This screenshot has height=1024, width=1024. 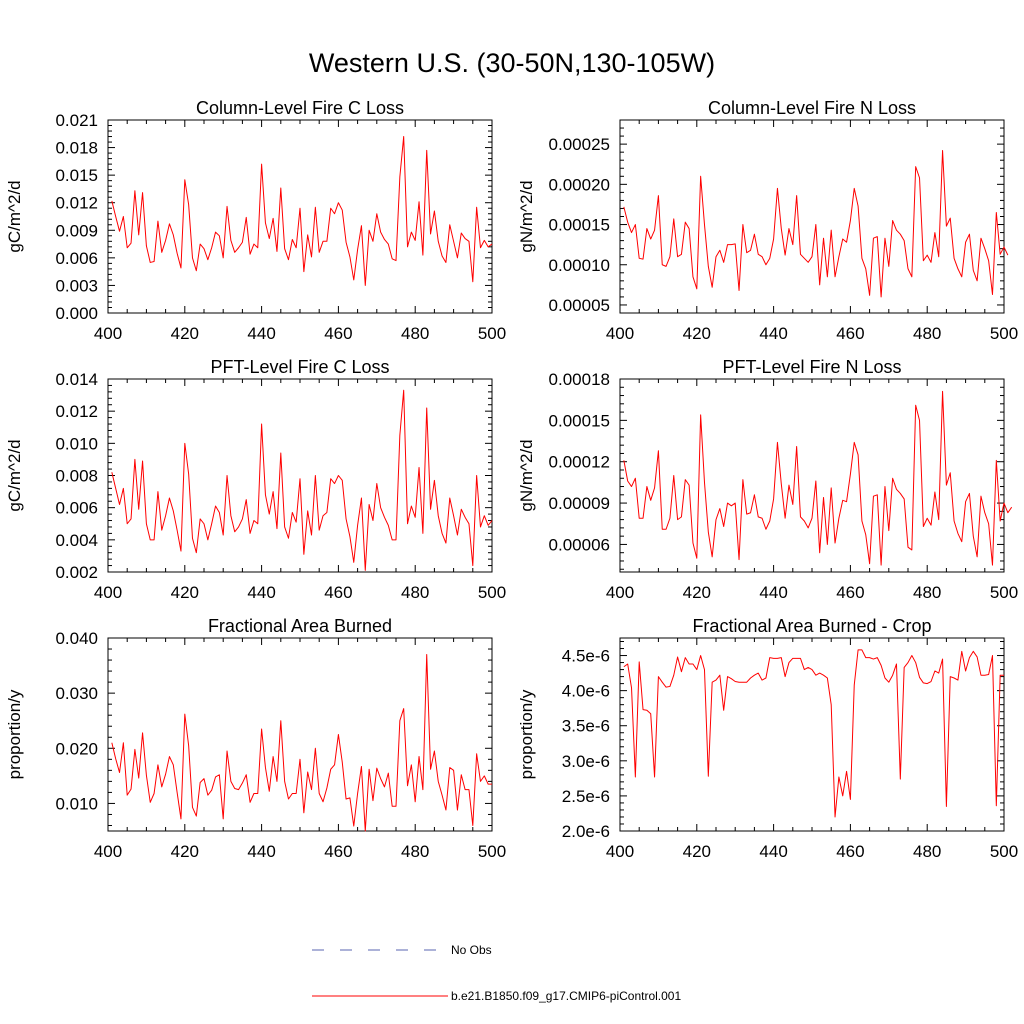 What do you see at coordinates (76, 748) in the screenshot?
I see `y-tick-label: 0.020` at bounding box center [76, 748].